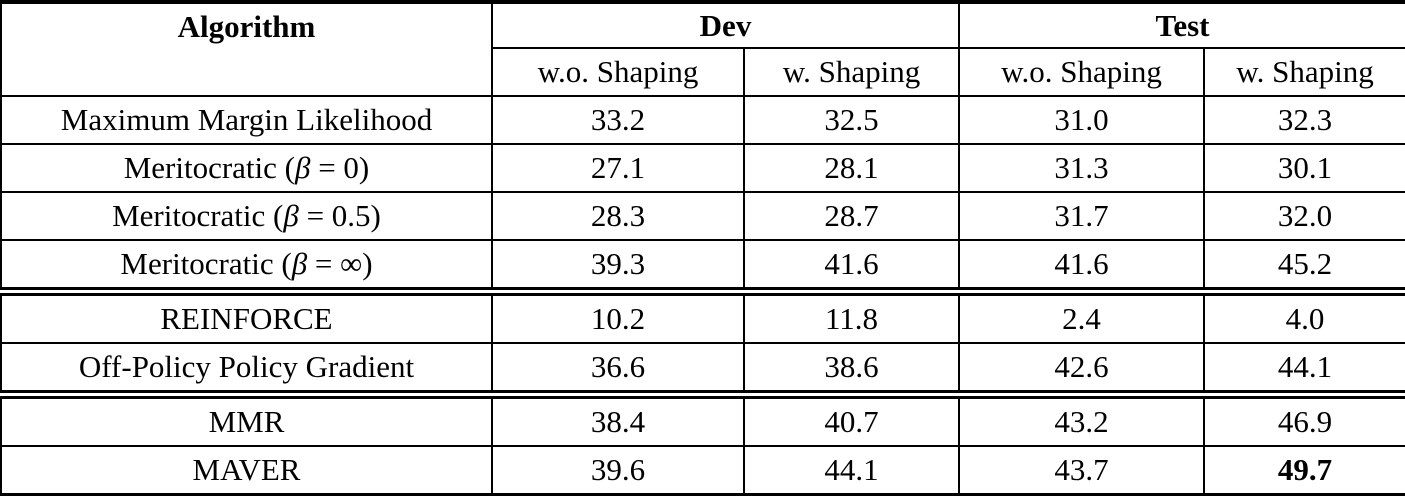 Image resolution: width=1405 pixels, height=503 pixels. Describe the element at coordinates (1081, 216) in the screenshot. I see `value-cell: 31.7` at that location.